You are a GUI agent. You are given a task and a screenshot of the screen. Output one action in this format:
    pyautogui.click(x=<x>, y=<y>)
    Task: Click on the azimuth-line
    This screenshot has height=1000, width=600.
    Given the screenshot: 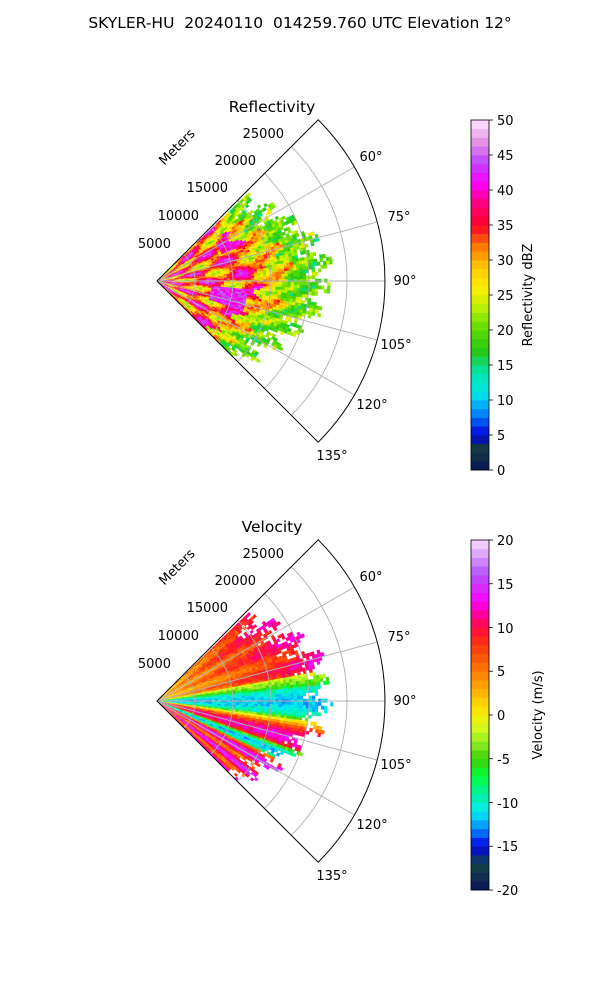 What is the action you would take?
    pyautogui.click(x=267, y=310)
    